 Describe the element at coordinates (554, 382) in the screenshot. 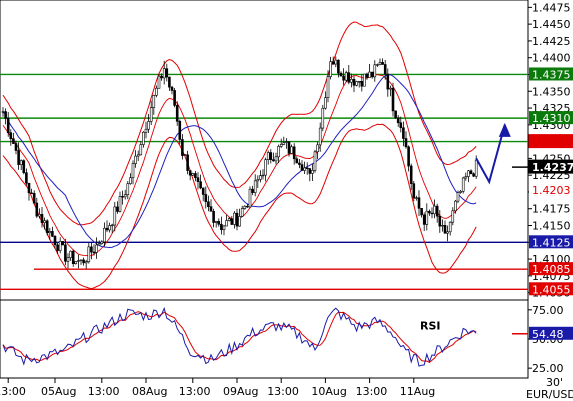

I see `timeframe-label: 30'` at that location.